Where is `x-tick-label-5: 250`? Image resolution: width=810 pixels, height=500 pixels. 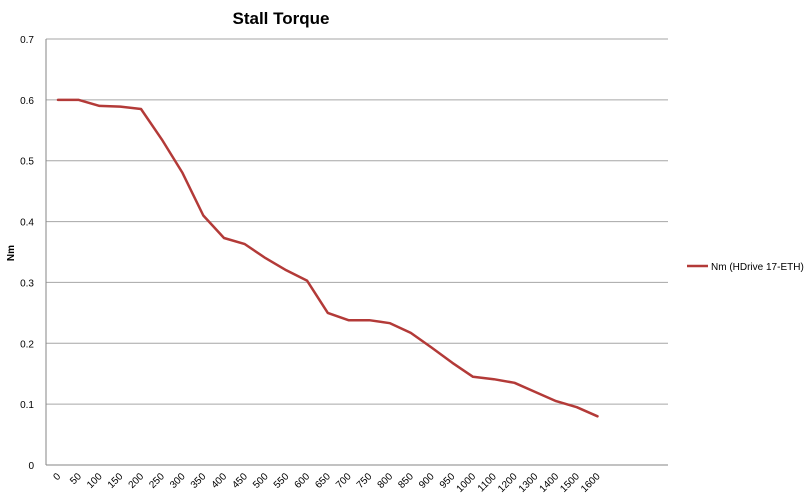 x-tick-label-5: 250 is located at coordinates (157, 481).